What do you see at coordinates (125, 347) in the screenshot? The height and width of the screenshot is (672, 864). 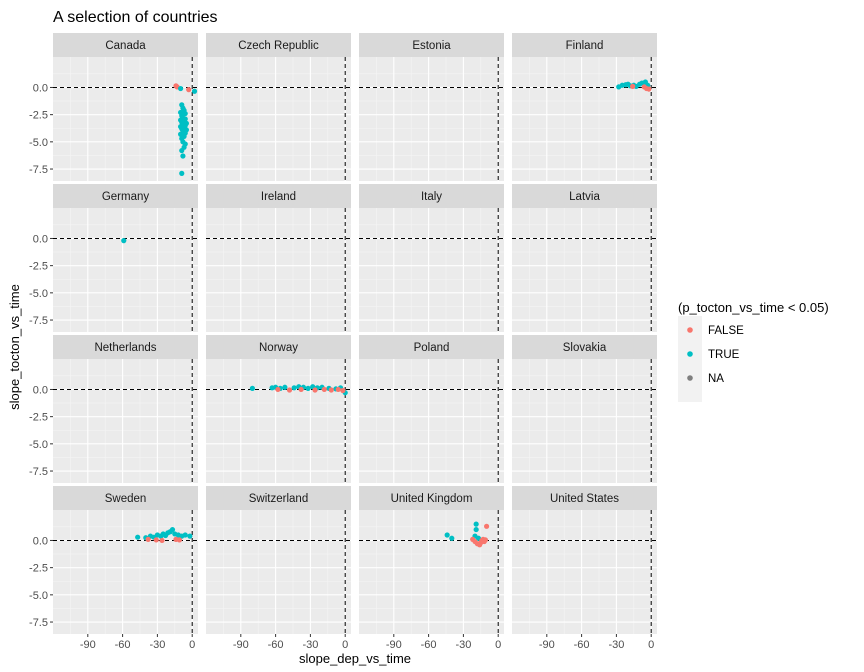 I see `strip-netherlands` at bounding box center [125, 347].